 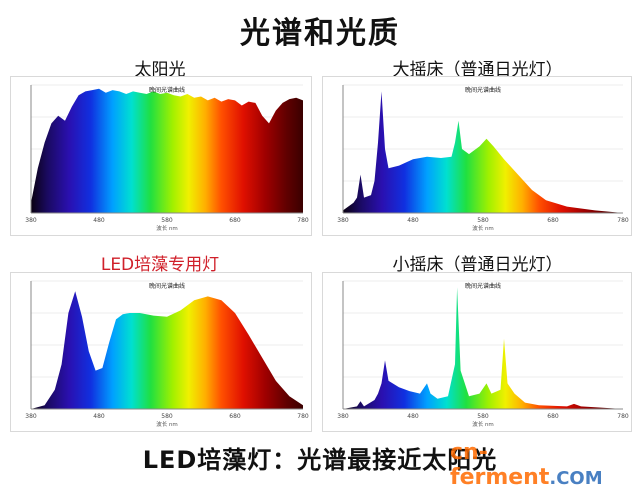 What do you see at coordinates (576, 478) in the screenshot?
I see `watermark-suffix: .COM` at bounding box center [576, 478].